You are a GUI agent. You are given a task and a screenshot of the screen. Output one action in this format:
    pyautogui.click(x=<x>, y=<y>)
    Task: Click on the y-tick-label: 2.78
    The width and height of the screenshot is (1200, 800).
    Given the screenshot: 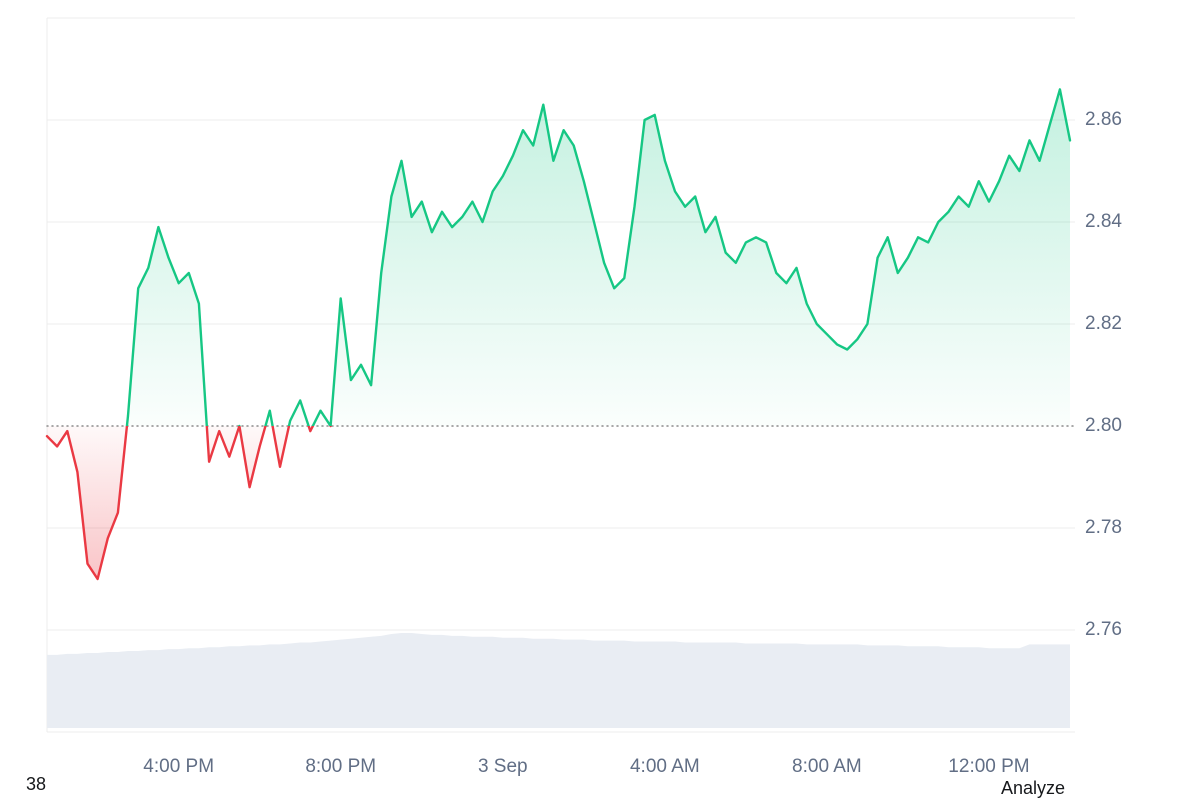 What is the action you would take?
    pyautogui.click(x=1103, y=527)
    